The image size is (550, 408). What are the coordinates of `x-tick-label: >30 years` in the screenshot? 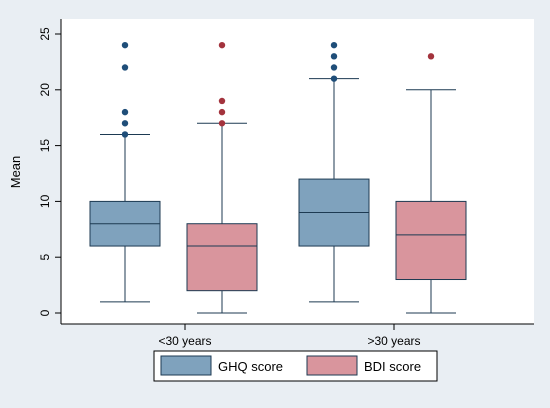 It's located at (393, 341).